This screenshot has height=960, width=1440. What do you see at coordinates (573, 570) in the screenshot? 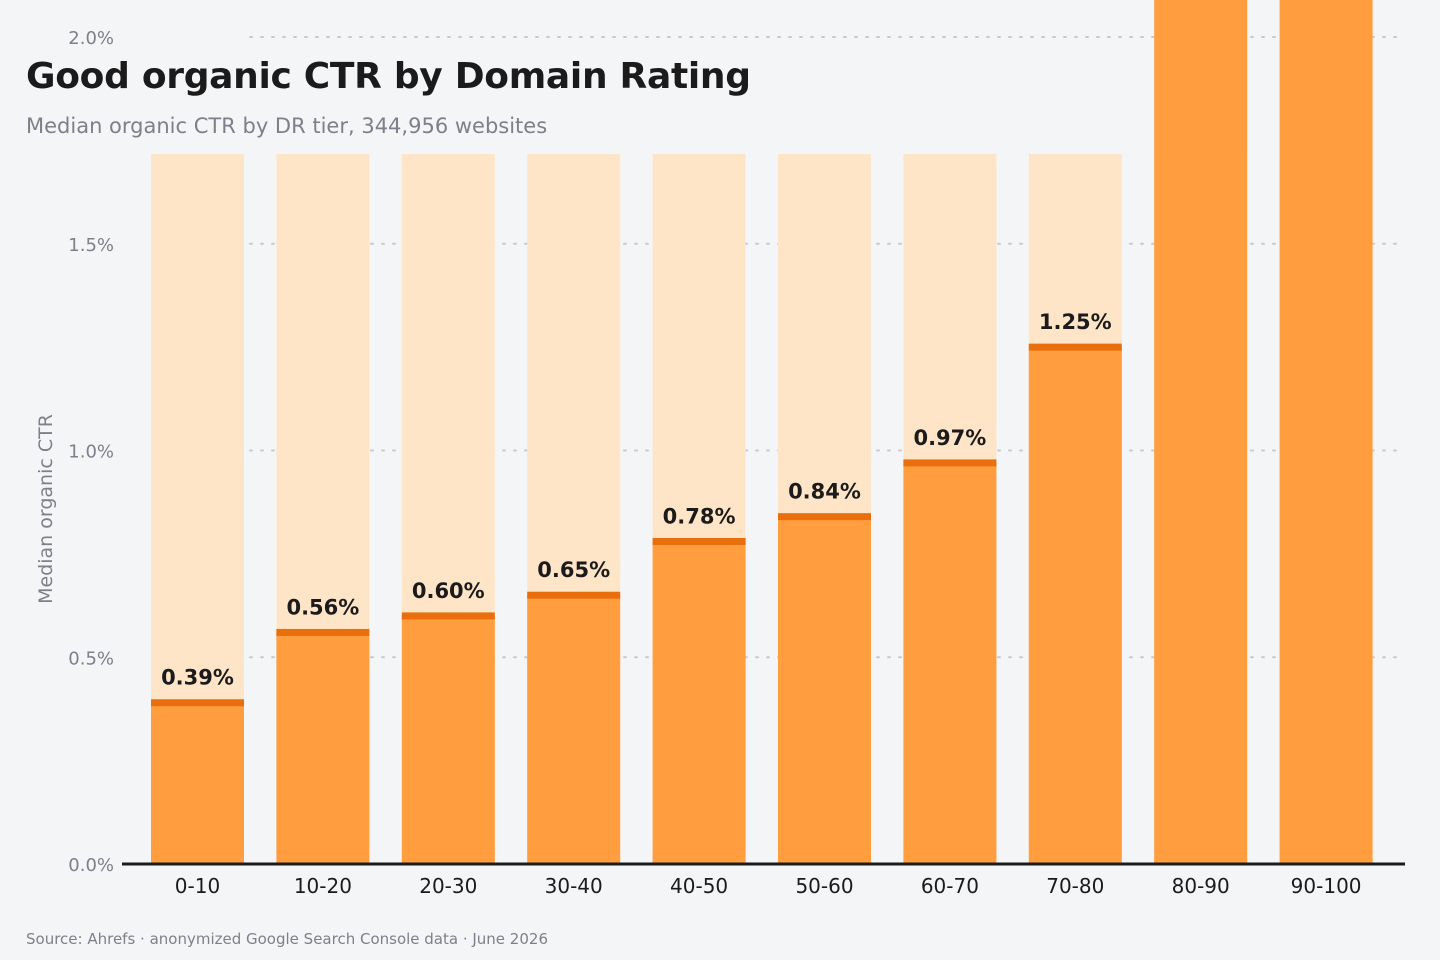
I see `value-label: 0.65%` at bounding box center [573, 570].